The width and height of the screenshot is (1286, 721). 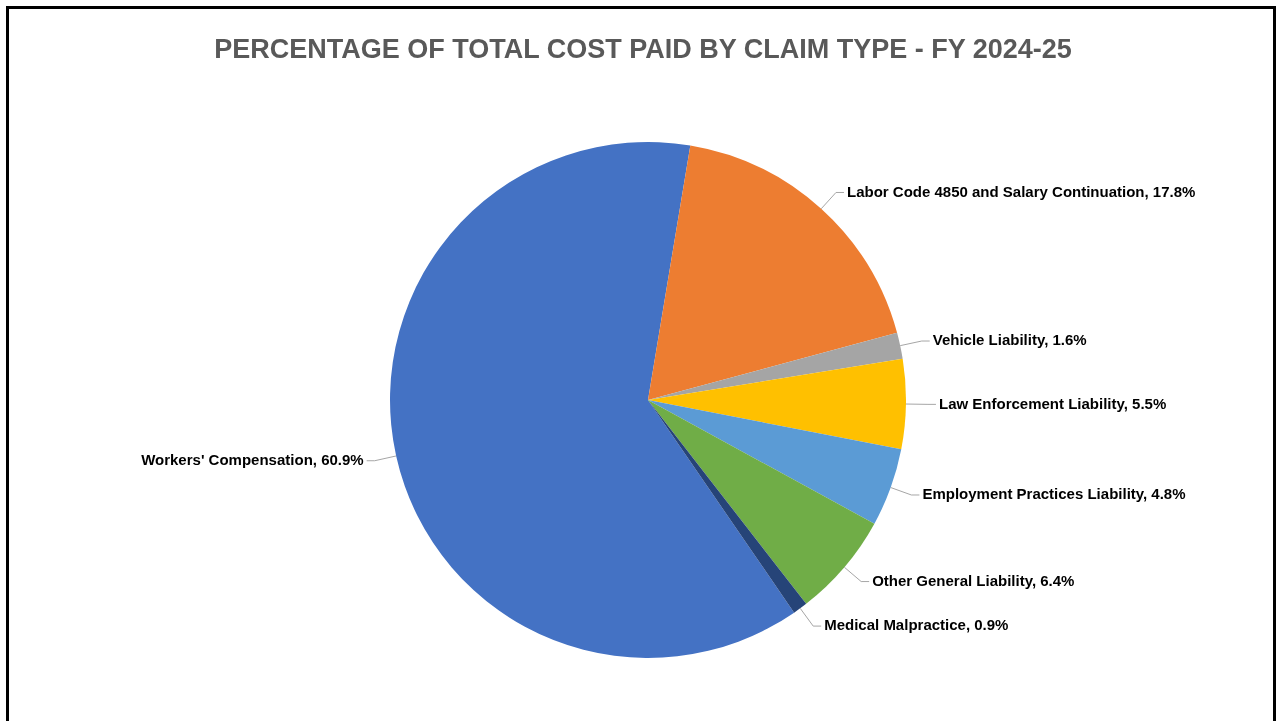 What do you see at coordinates (252, 459) in the screenshot?
I see `slice-label: Workers' Compensation, 60.9%` at bounding box center [252, 459].